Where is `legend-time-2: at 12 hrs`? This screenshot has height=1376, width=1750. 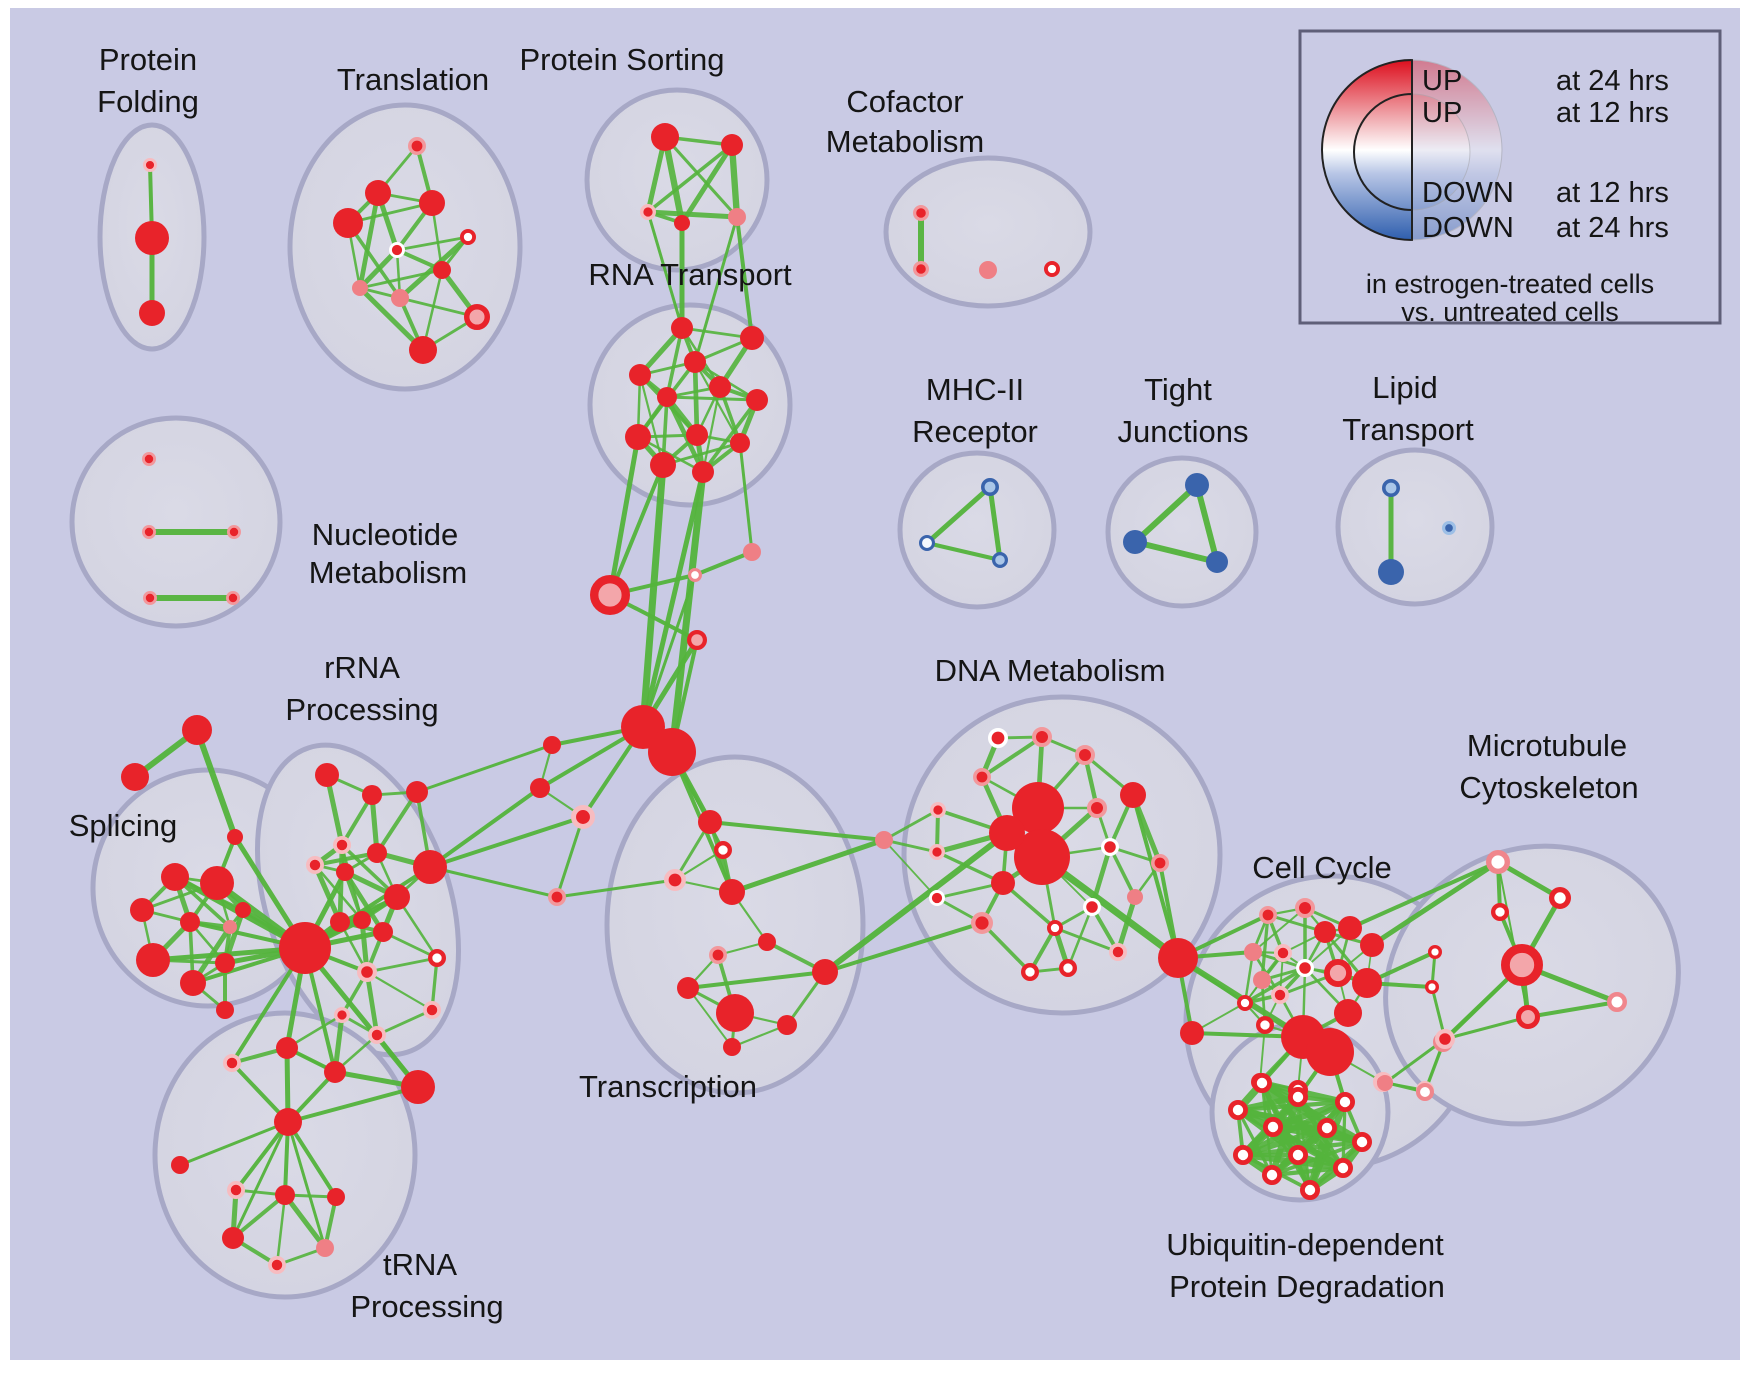
legend-time-2: at 12 hrs is located at coordinates (1612, 193).